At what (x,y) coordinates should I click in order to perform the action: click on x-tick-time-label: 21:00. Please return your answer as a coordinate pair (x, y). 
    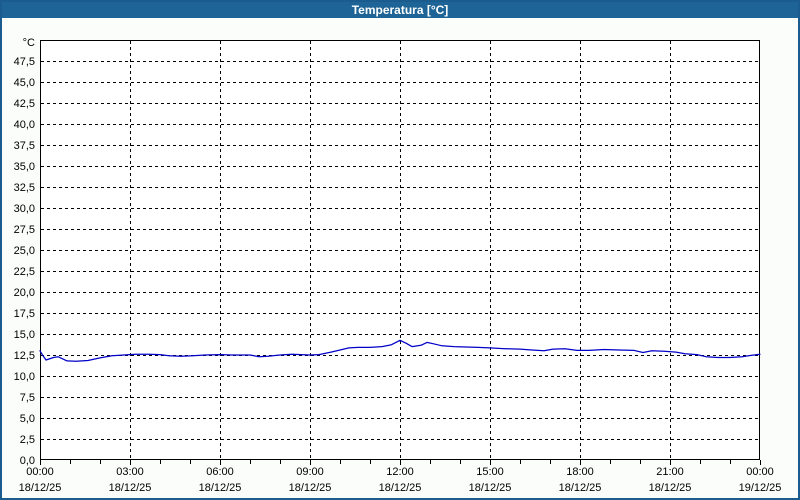
    Looking at the image, I should click on (670, 472).